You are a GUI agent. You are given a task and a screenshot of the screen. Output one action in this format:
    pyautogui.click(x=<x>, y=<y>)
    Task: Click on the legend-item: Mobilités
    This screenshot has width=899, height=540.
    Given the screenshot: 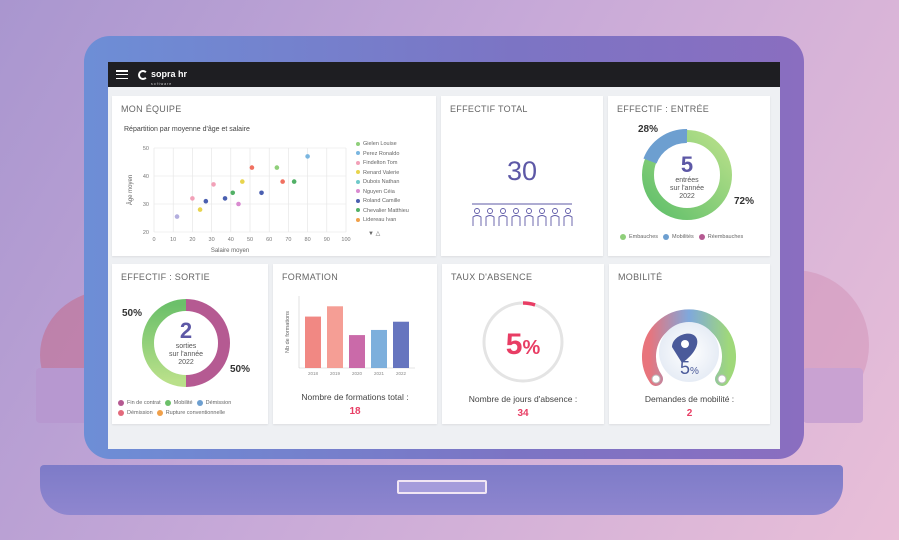 What is the action you would take?
    pyautogui.click(x=678, y=237)
    